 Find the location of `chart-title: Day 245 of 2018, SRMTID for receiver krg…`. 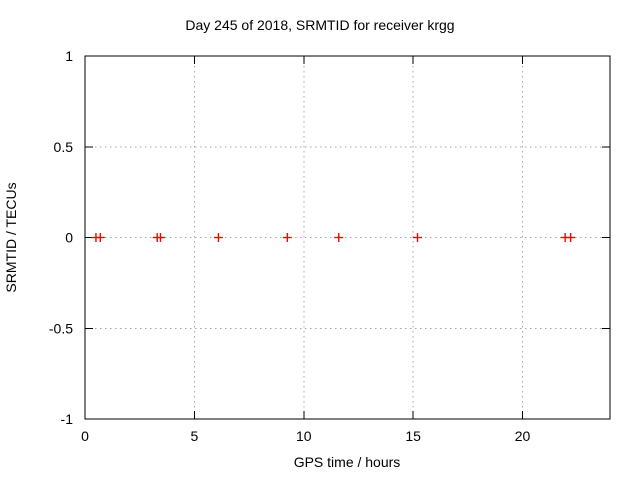

chart-title: Day 245 of 2018, SRMTID for receiver krg… is located at coordinates (319, 25).